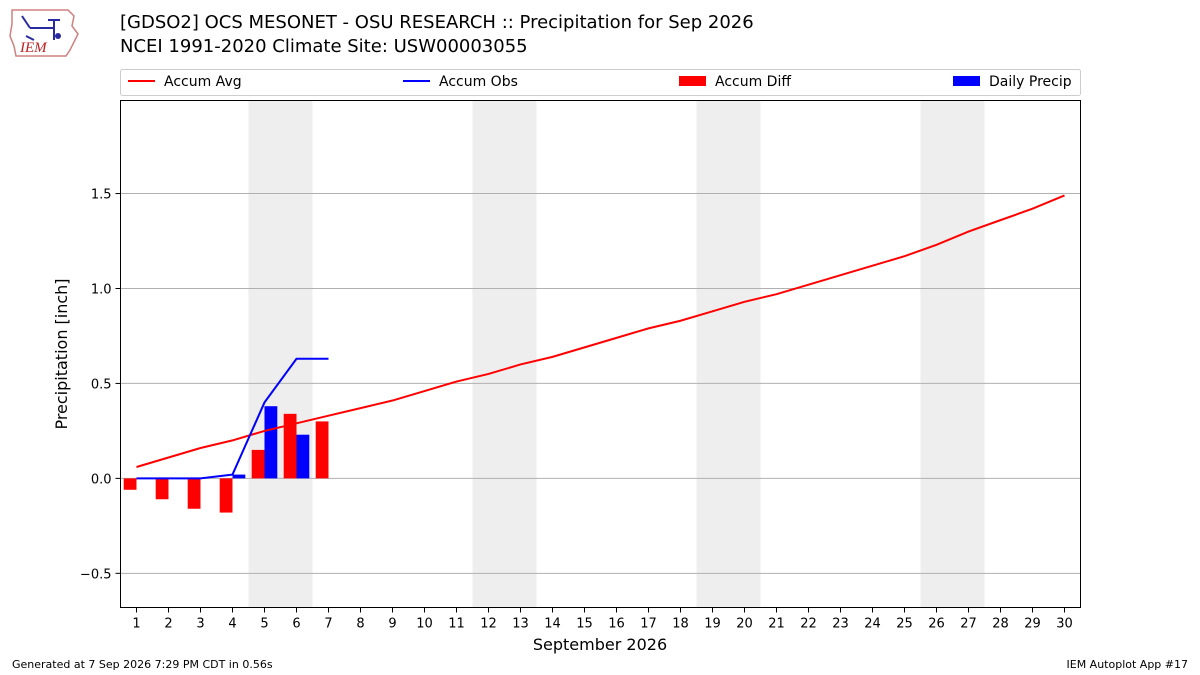 This screenshot has width=1200, height=675. I want to click on bar-series, so click(226, 459).